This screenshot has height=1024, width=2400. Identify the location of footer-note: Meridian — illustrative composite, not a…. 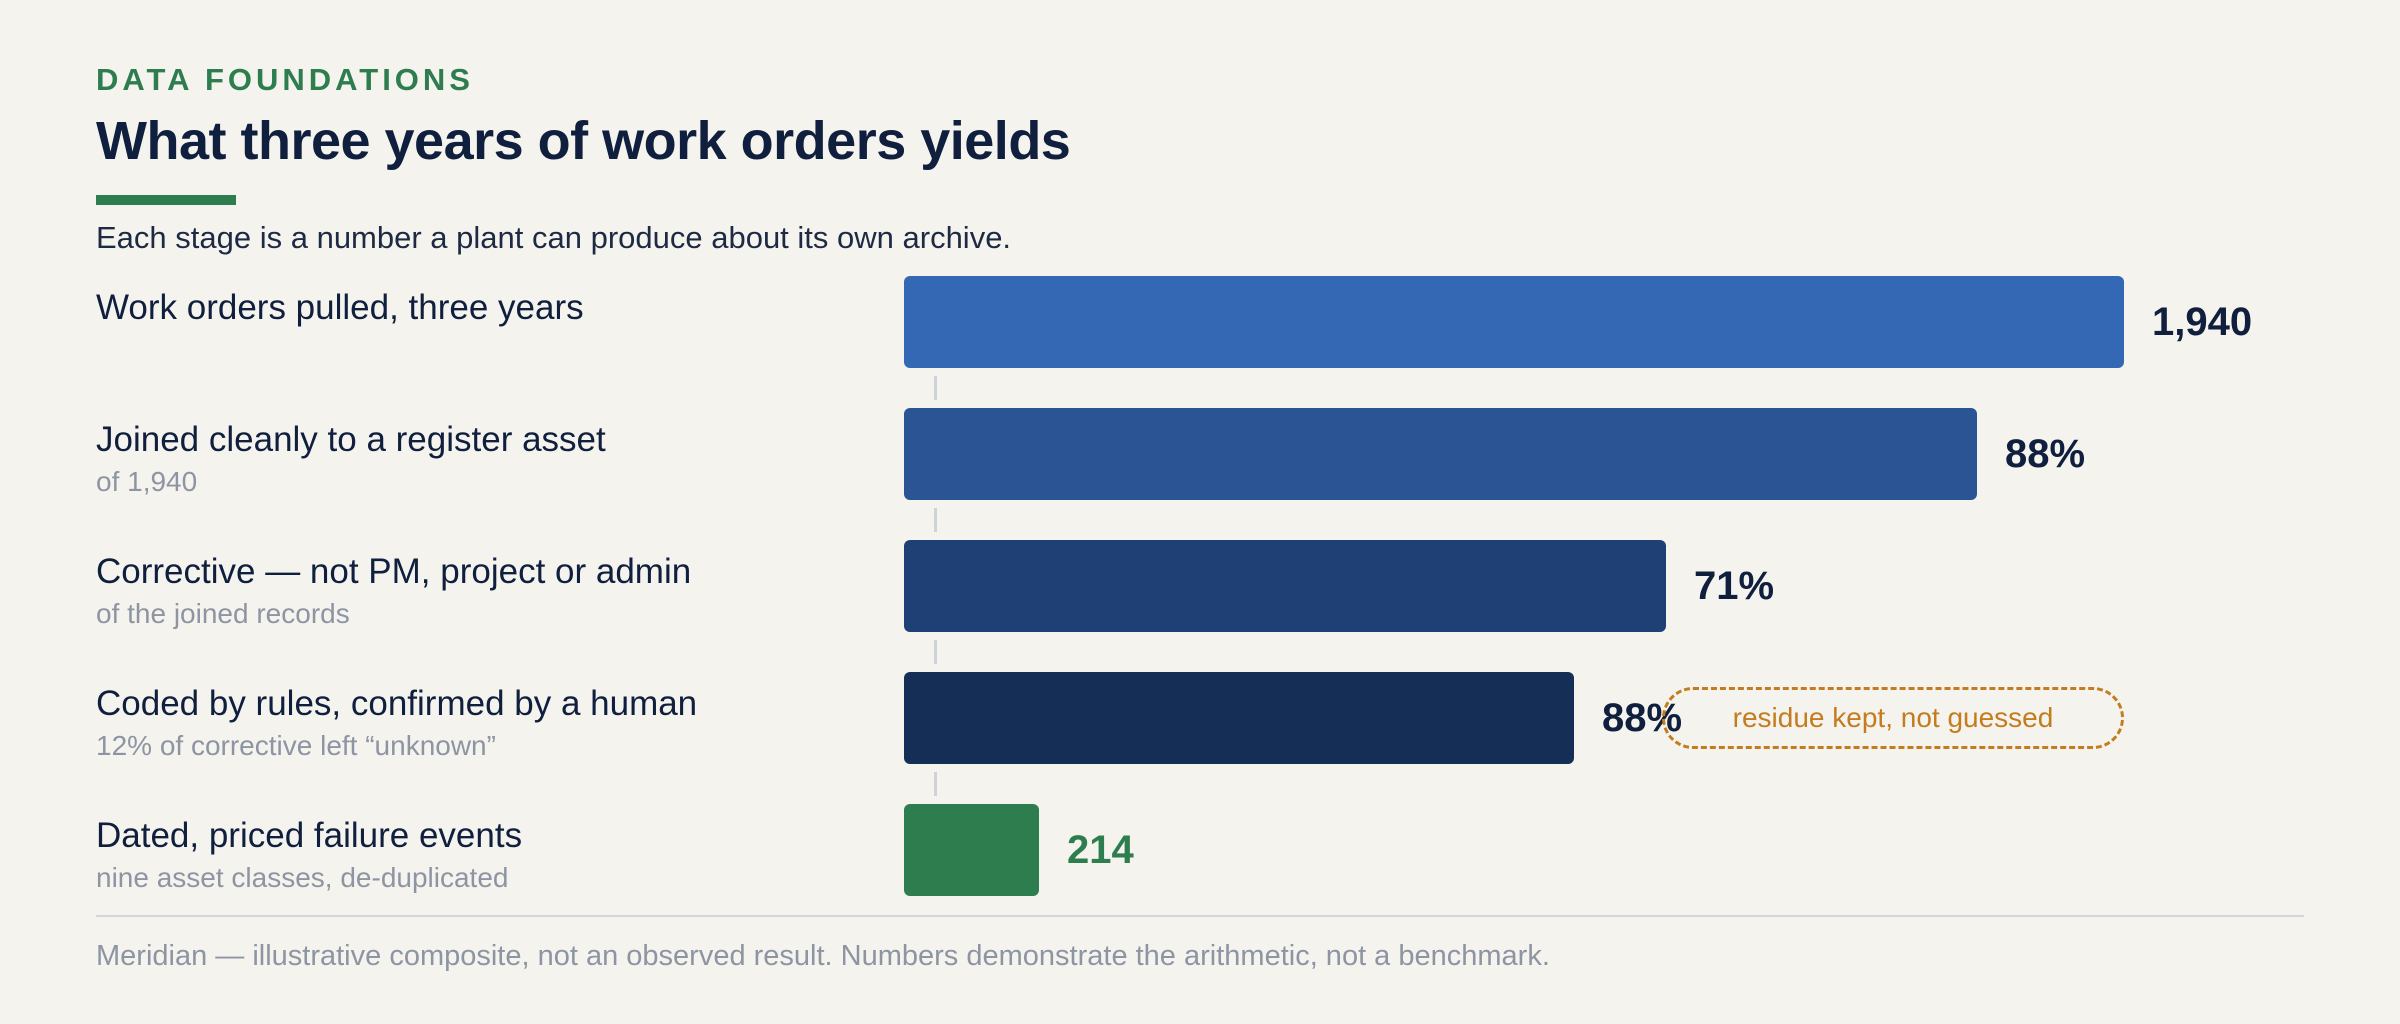
(823, 956).